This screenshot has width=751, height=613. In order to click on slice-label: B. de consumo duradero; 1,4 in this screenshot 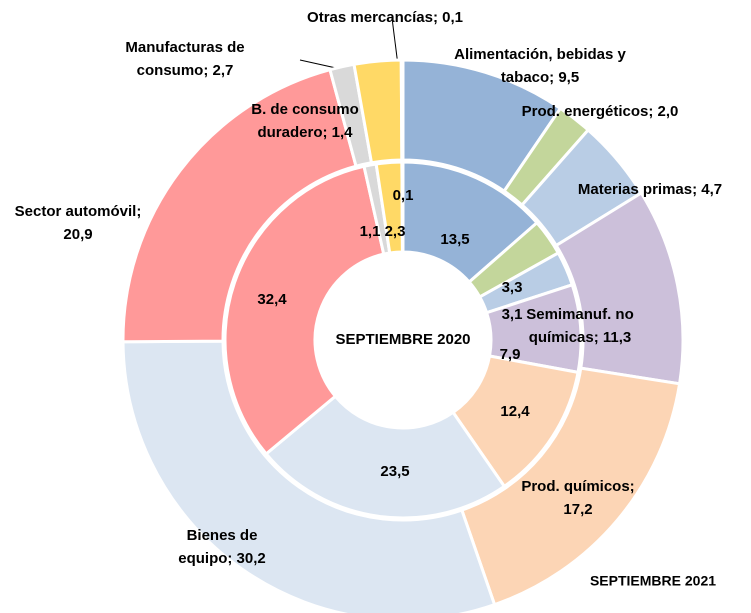, I will do `click(305, 121)`.